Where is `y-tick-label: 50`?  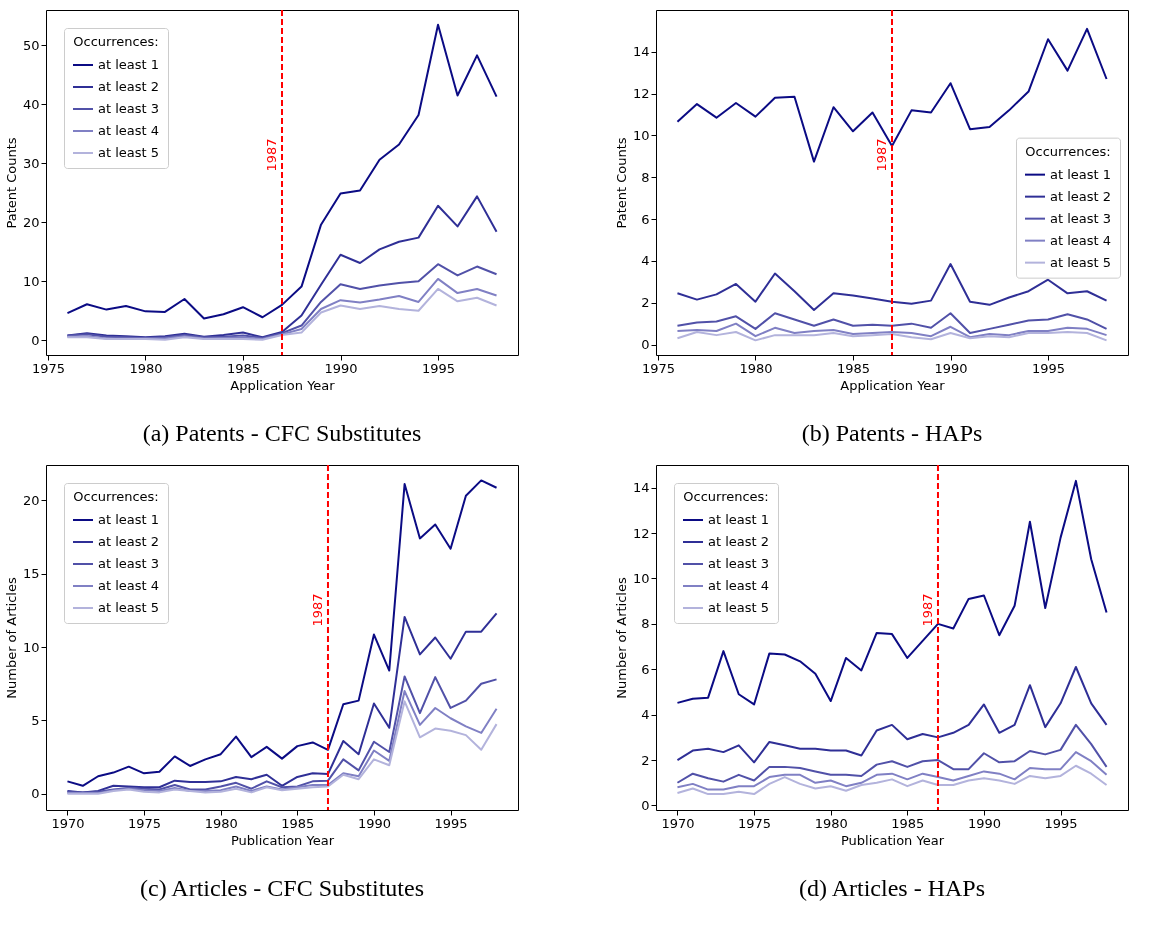 y-tick-label: 50 is located at coordinates (31, 45).